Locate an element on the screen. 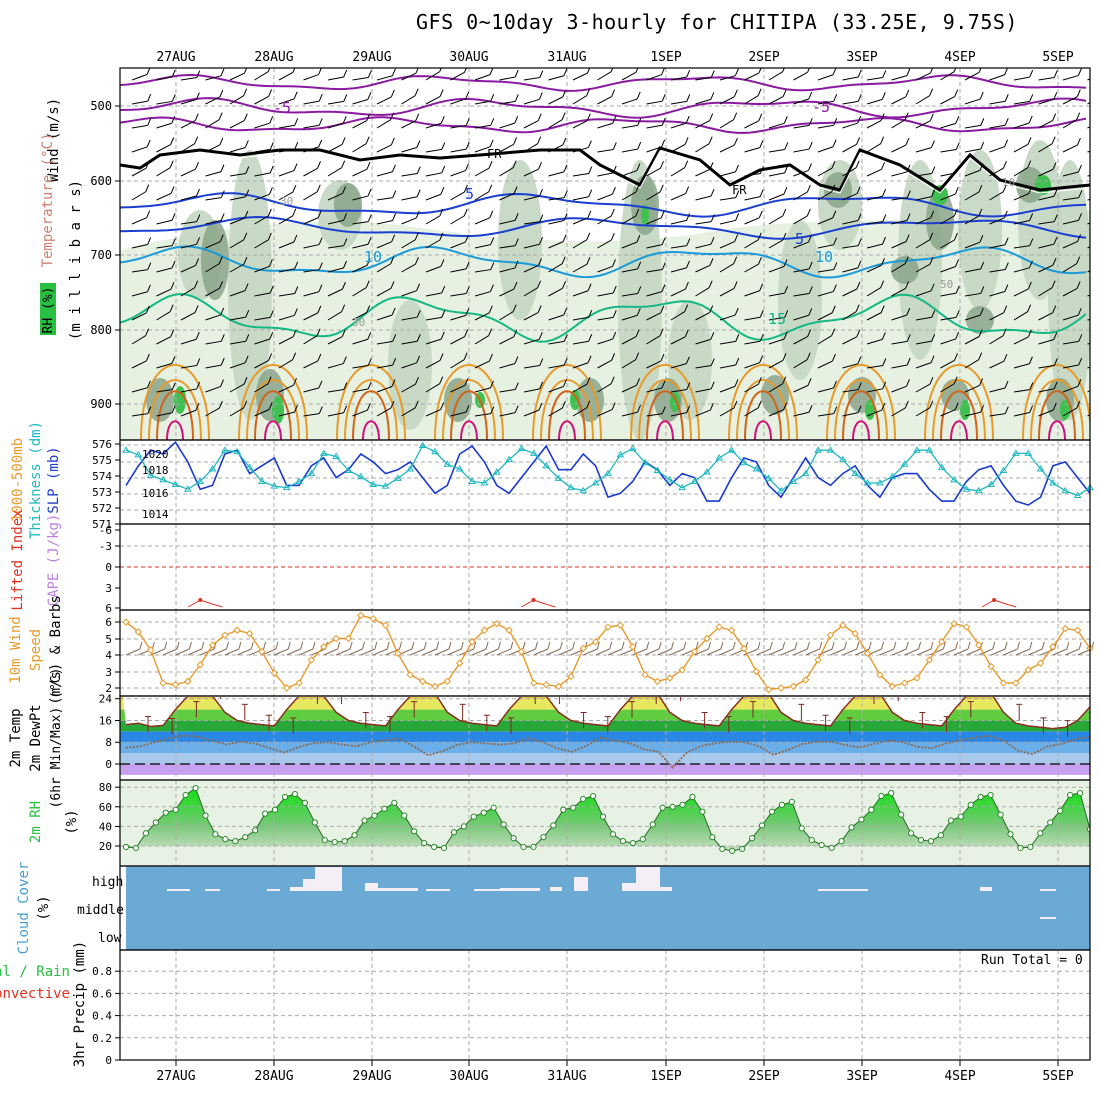  ylabel-millibars: (m i l l i b a r s) is located at coordinates (76, 260).